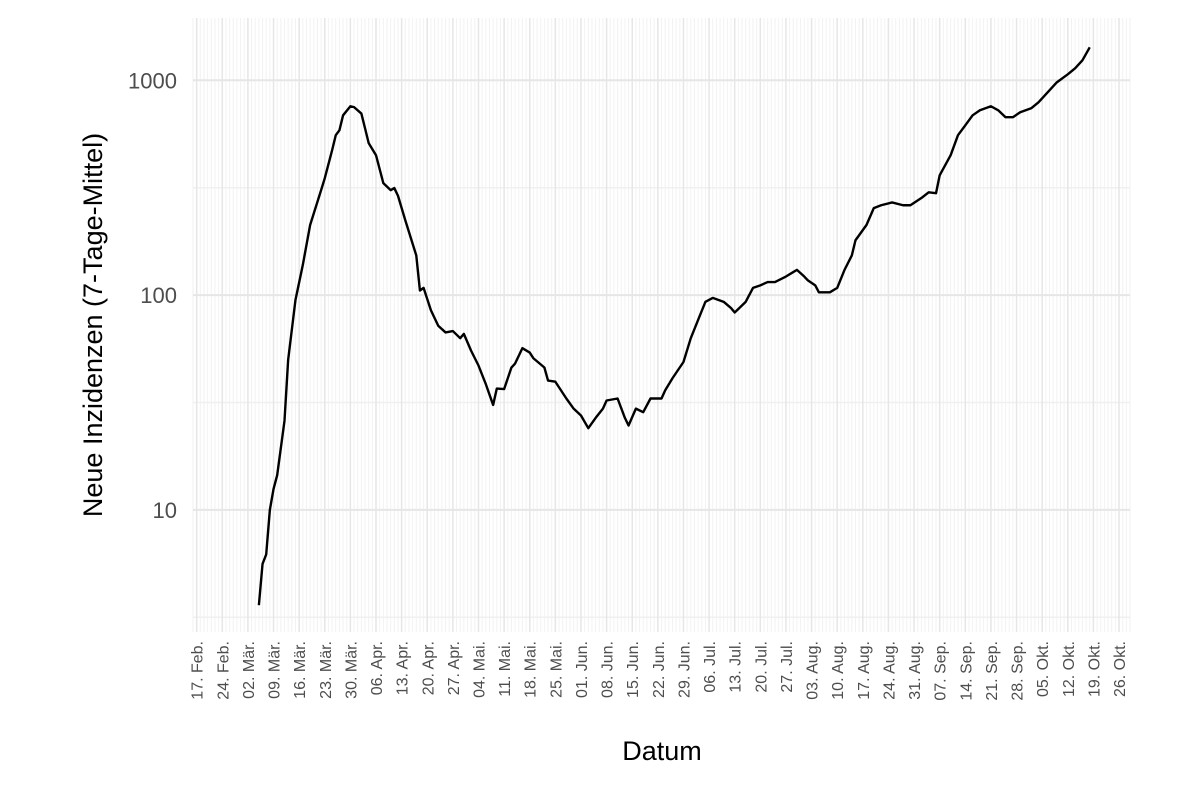 Image resolution: width=1200 pixels, height=803 pixels. I want to click on x-axis-title: Datum, so click(662, 751).